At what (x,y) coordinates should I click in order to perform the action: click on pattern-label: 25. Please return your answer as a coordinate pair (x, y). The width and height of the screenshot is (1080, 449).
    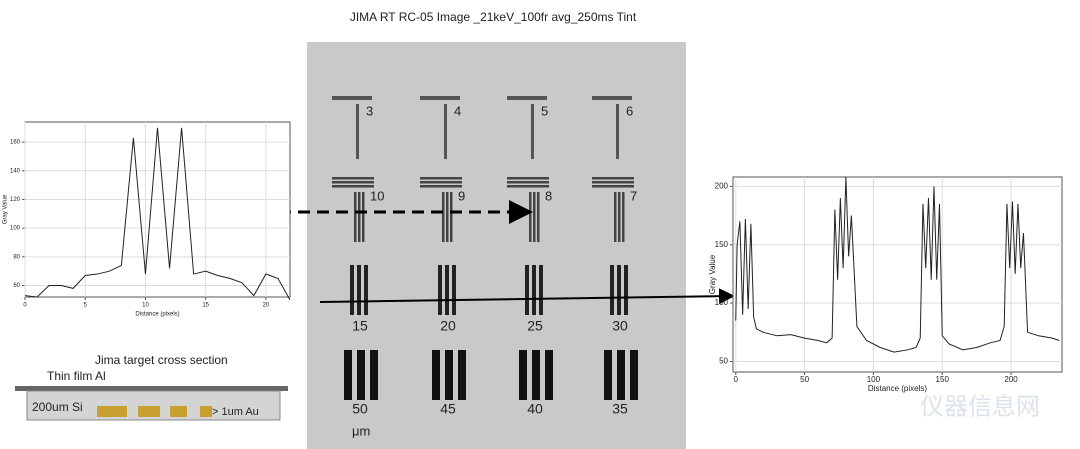
    Looking at the image, I should click on (535, 326).